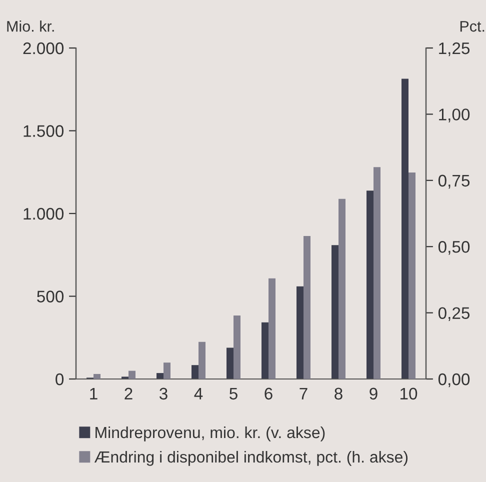 Image resolution: width=486 pixels, height=482 pixels. Describe the element at coordinates (409, 394) in the screenshot. I see `x-tick-label: 10` at that location.